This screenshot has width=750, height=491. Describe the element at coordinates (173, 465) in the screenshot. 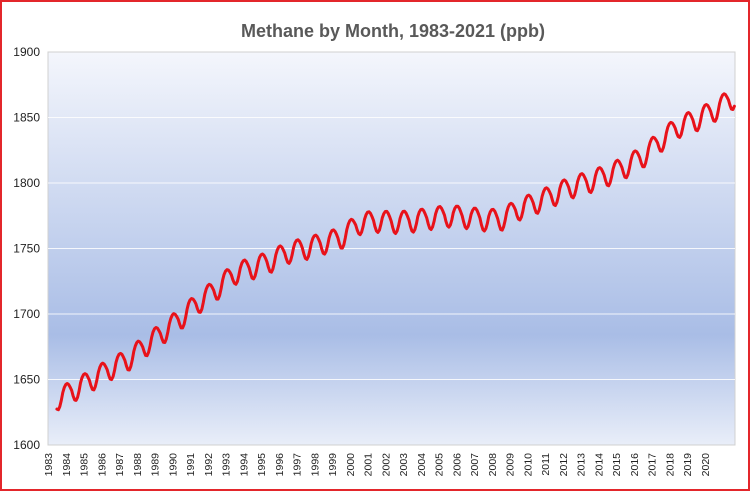

I see `x-tick-label: 1990` at that location.